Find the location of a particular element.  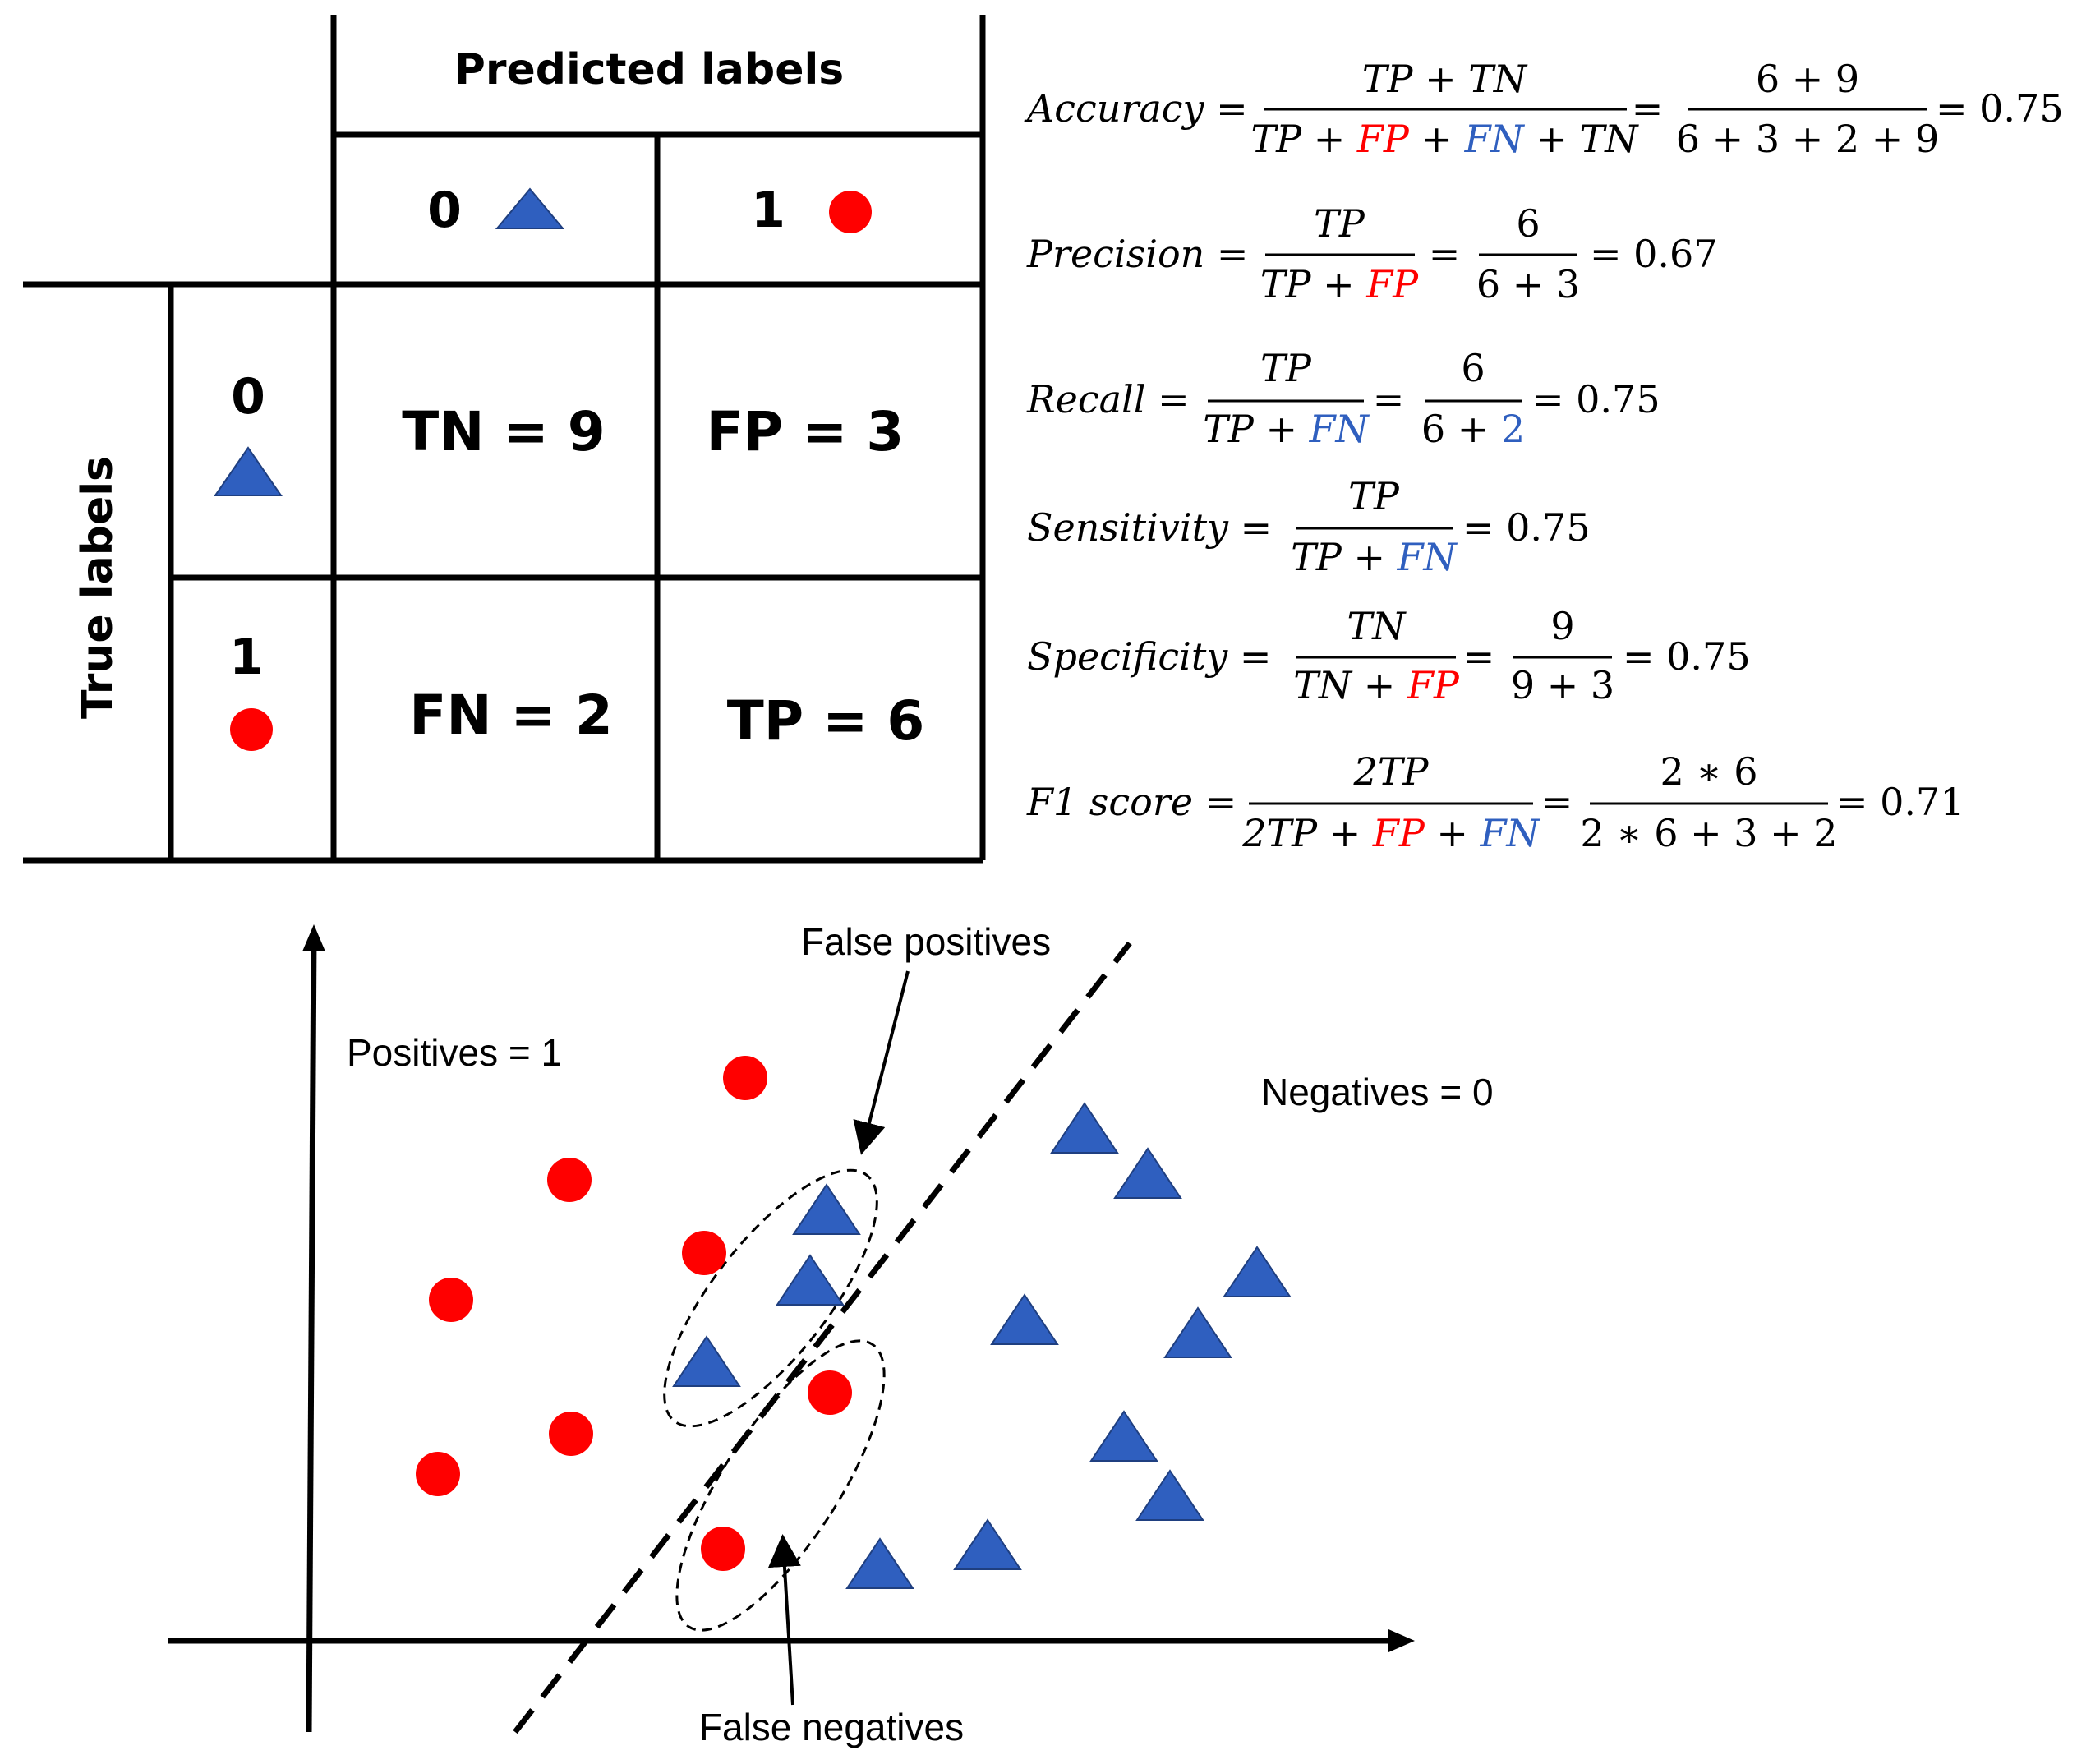

recall-lhs: Recall = is located at coordinates (1108, 399).